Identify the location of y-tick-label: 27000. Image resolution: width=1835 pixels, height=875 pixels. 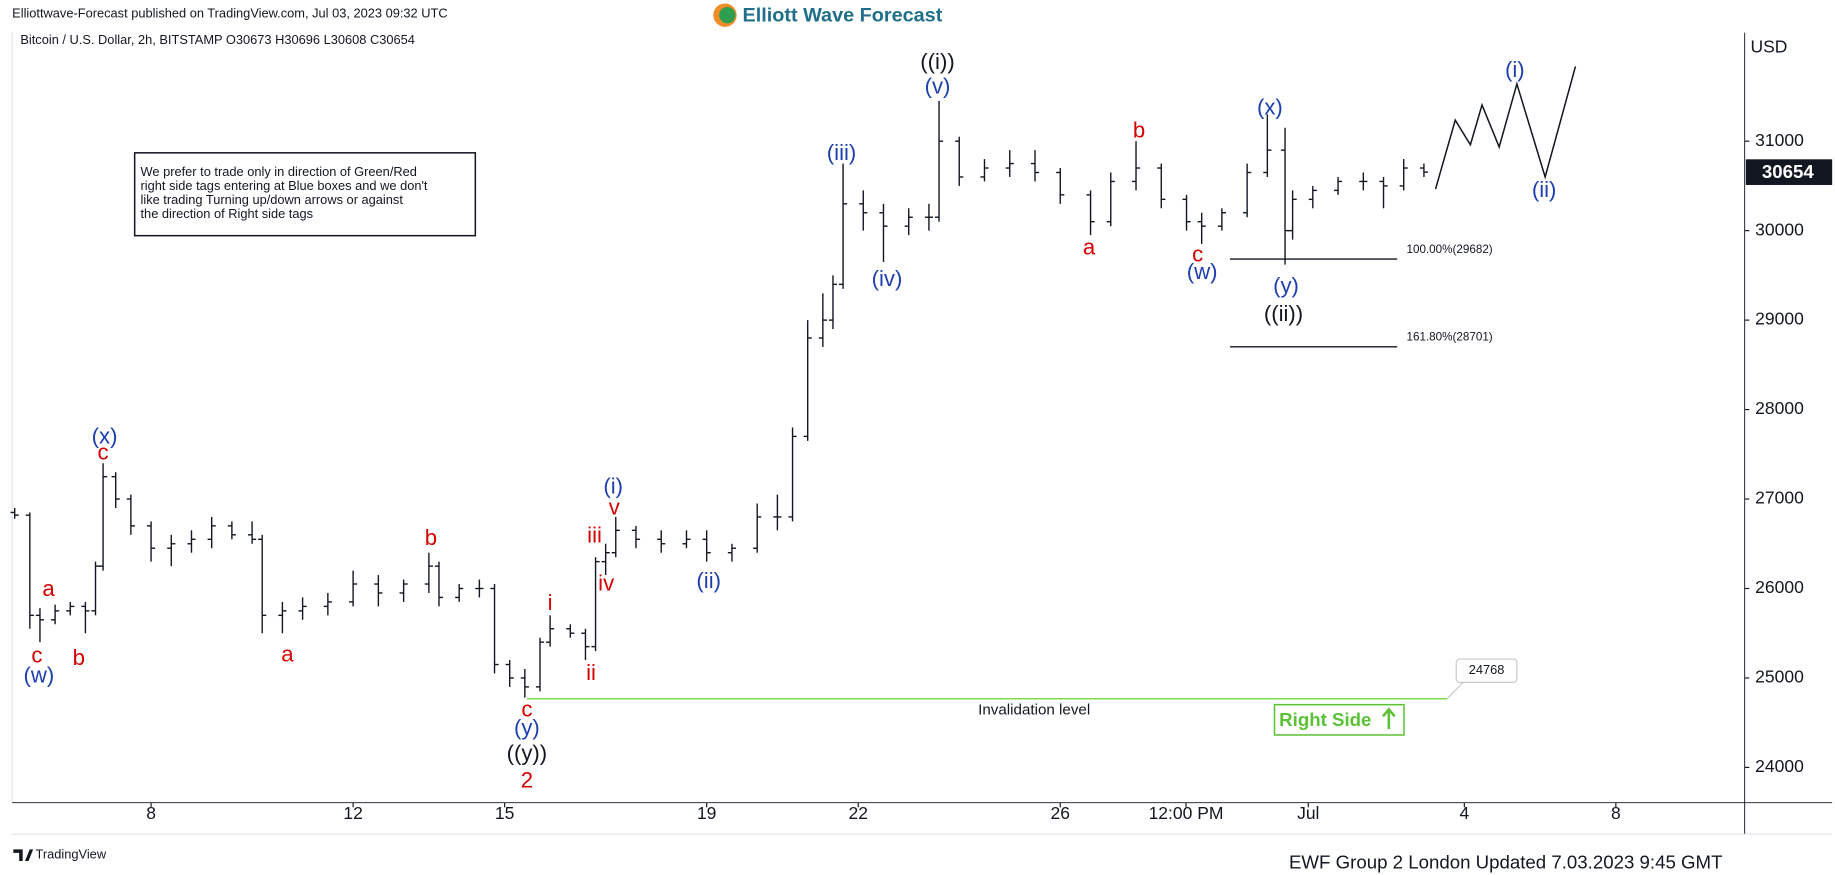
(1779, 498).